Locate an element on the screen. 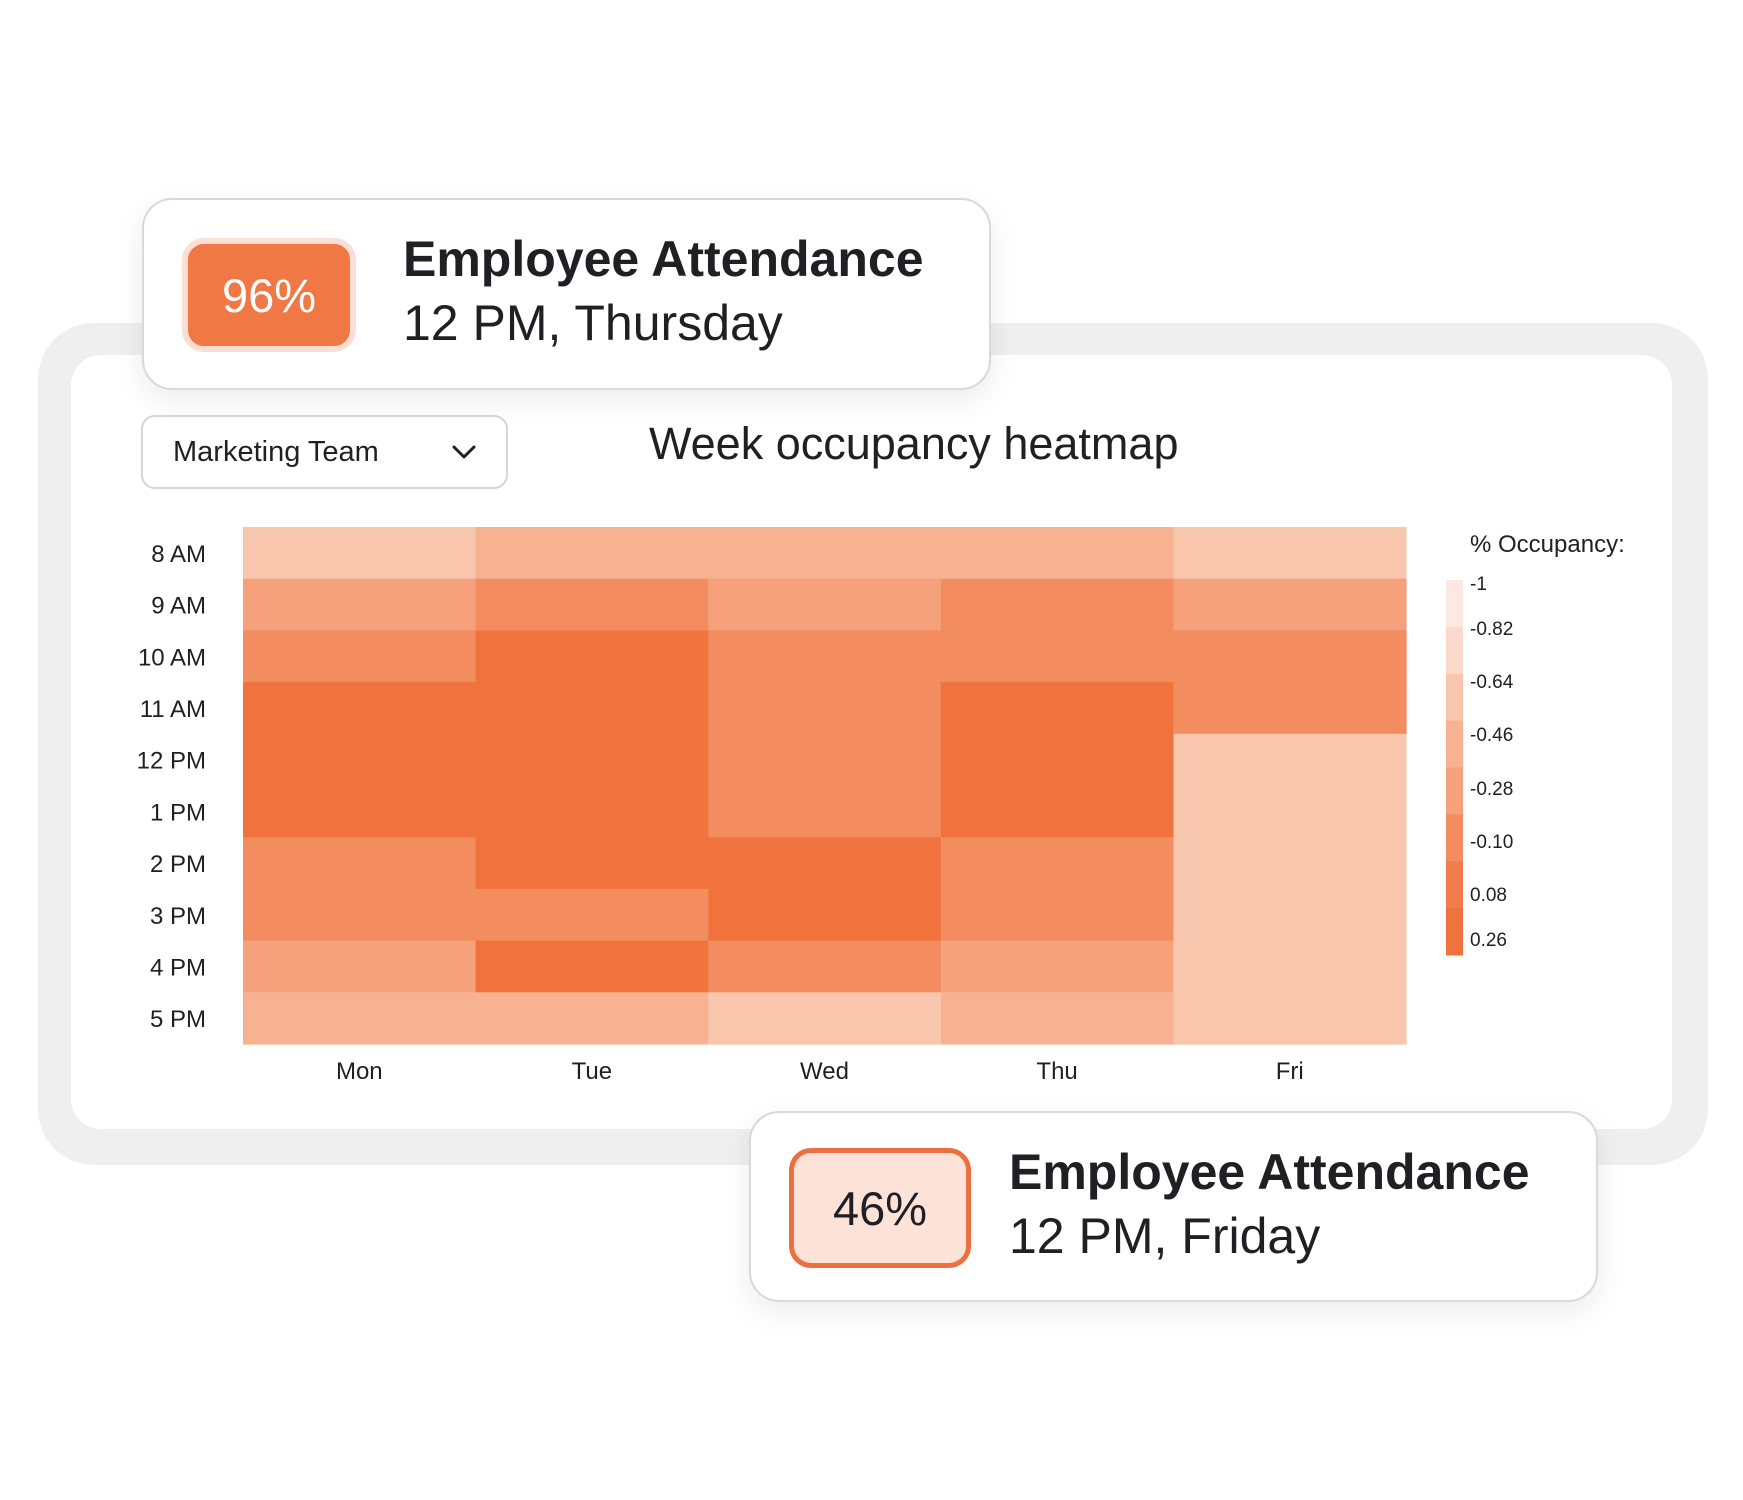  y-tick-label: 4 PM is located at coordinates (178, 968).